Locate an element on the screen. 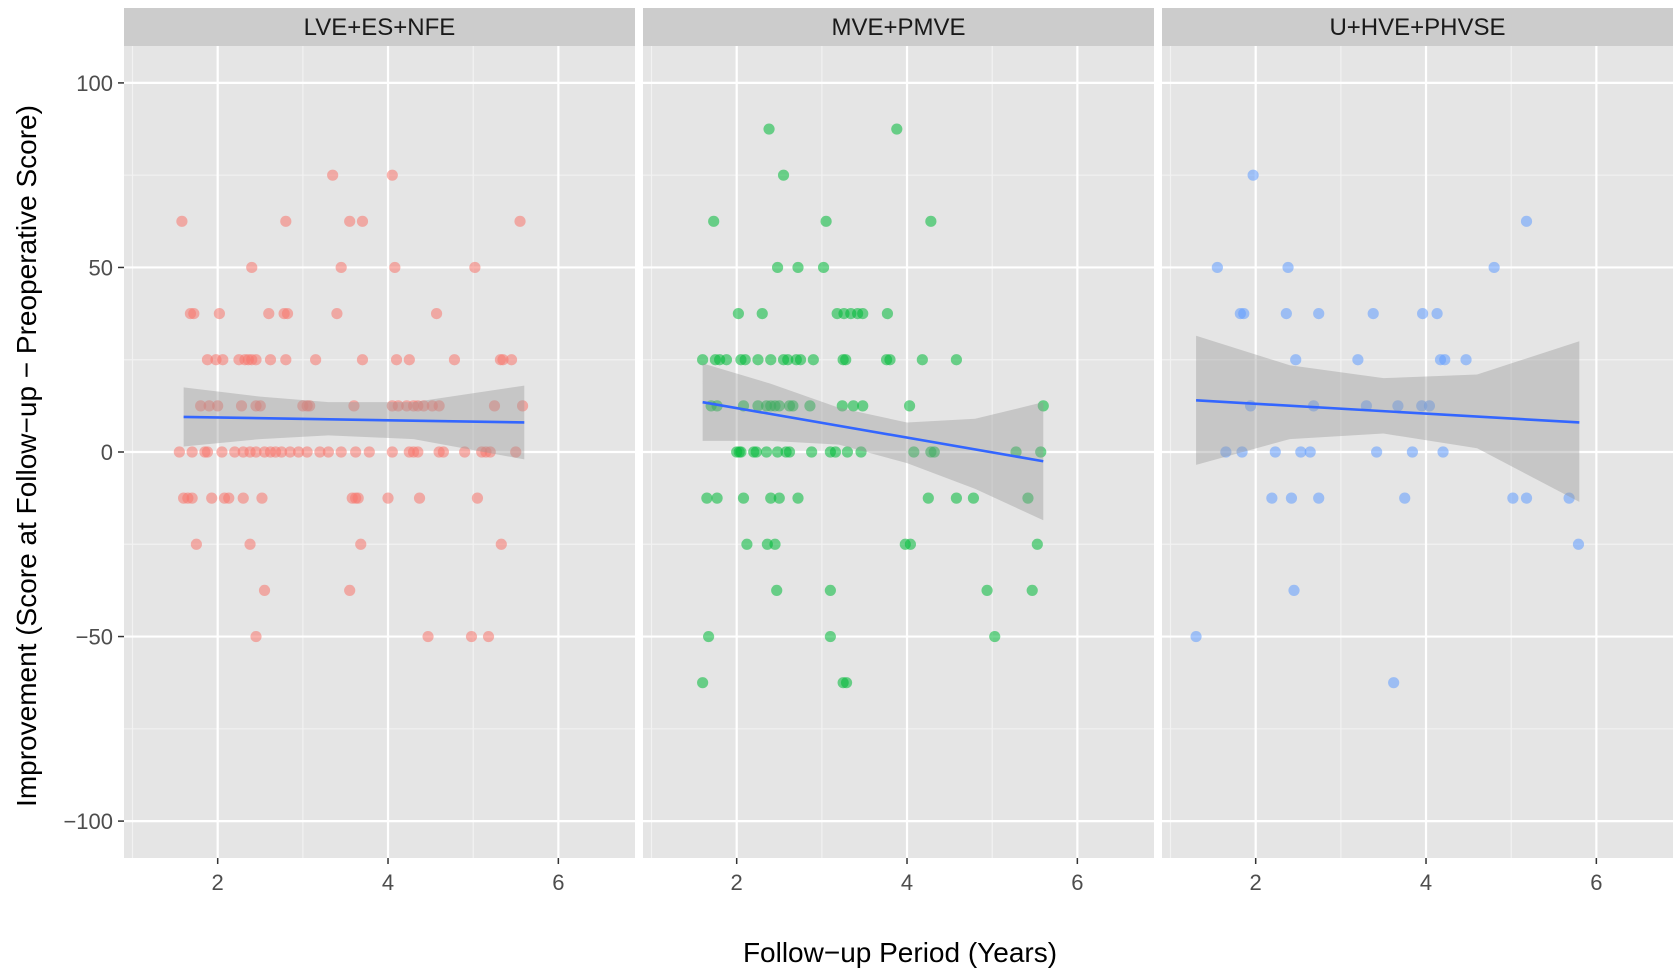 Image resolution: width=1674 pixels, height=970 pixels. y-tick-label: 0 is located at coordinates (107, 452).